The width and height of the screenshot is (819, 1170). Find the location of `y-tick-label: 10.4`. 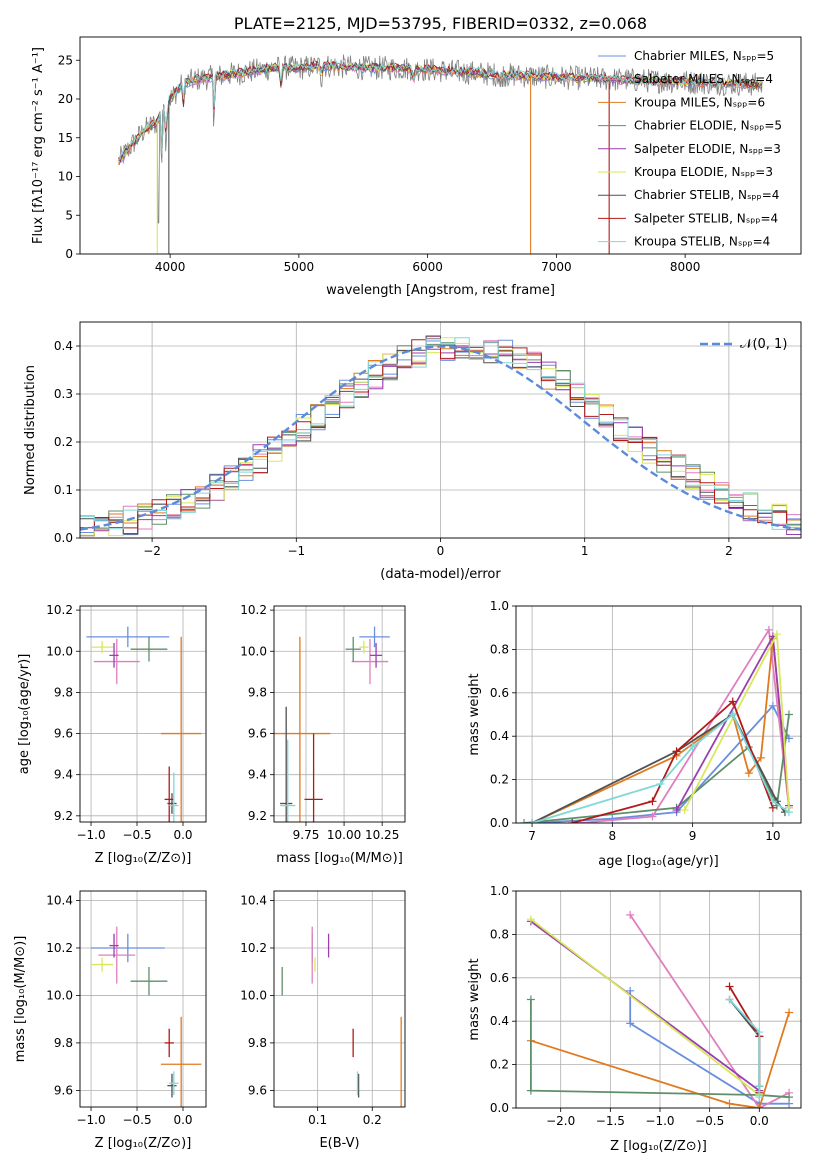

y-tick-label: 10.4 is located at coordinates (253, 900).